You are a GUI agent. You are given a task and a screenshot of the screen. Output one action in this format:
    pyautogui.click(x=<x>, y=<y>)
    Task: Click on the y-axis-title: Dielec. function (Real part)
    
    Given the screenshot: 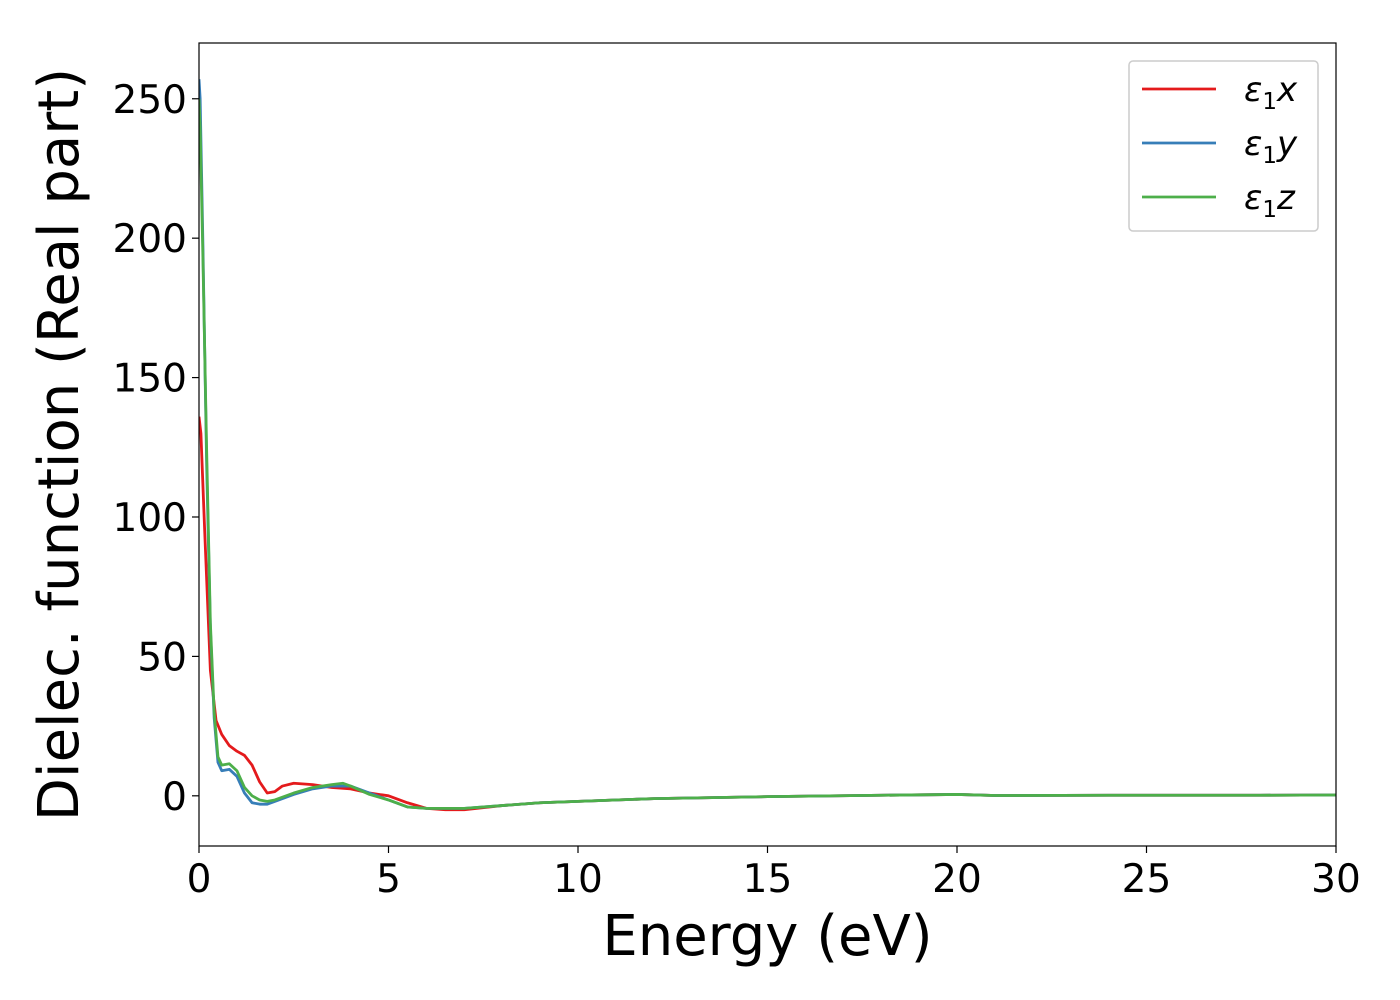 What is the action you would take?
    pyautogui.click(x=59, y=444)
    